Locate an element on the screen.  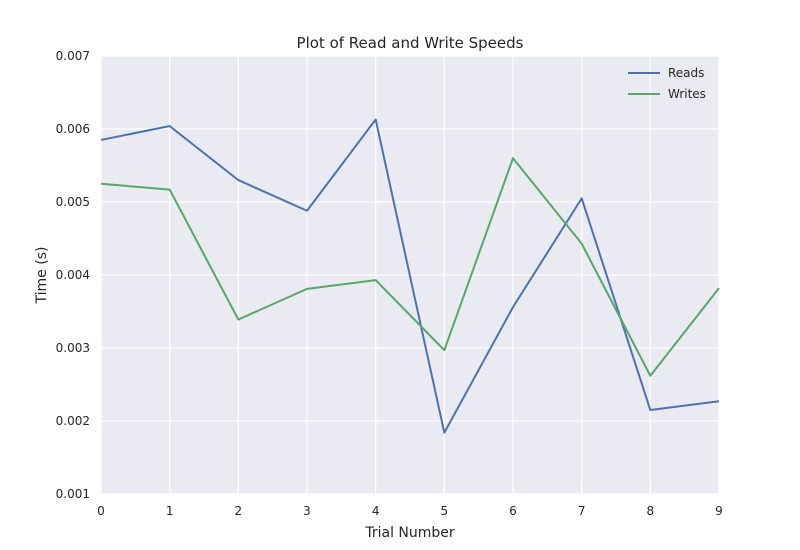
chart-title: Plot of Read and Write Speeds is located at coordinates (410, 43).